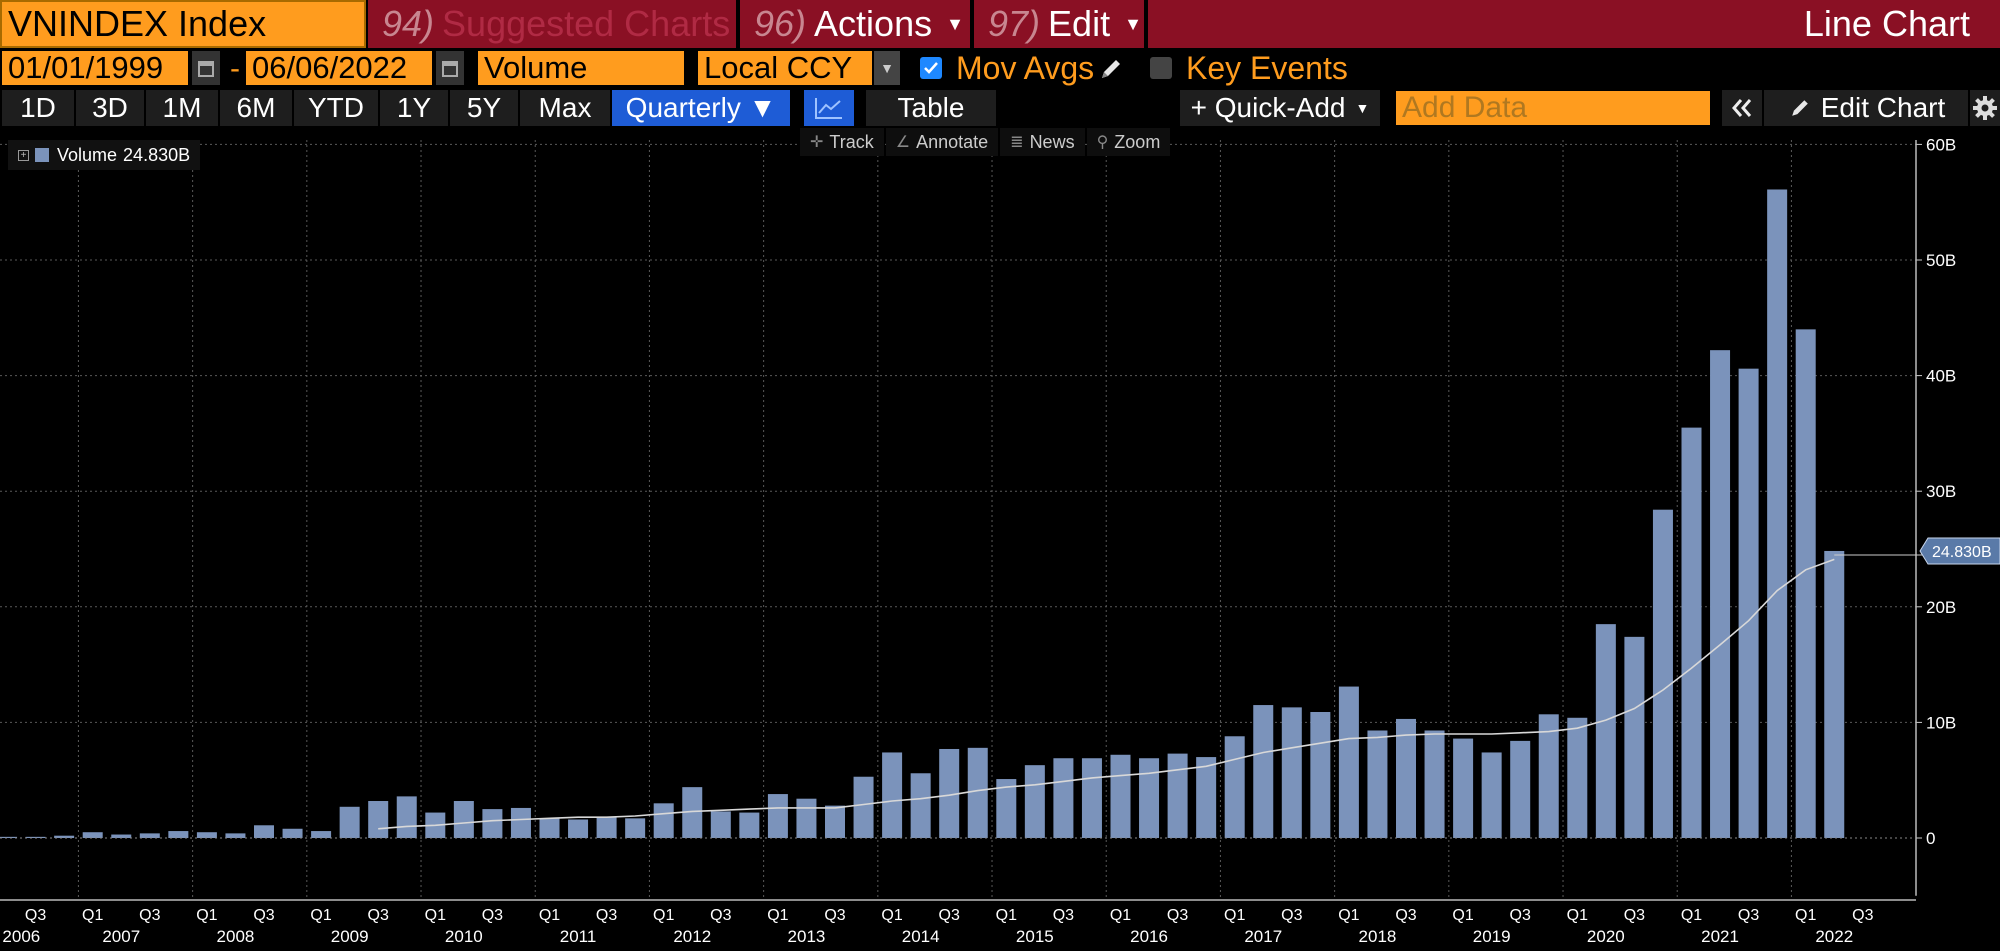 The image size is (2000, 951). What do you see at coordinates (1161, 68) in the screenshot?
I see `key-events-checkbox` at bounding box center [1161, 68].